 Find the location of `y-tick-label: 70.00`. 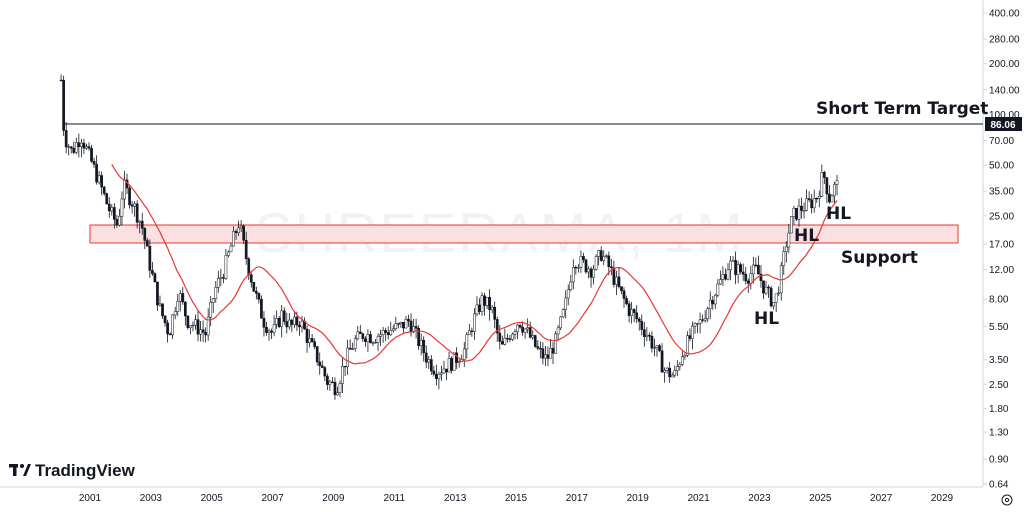

y-tick-label: 70.00 is located at coordinates (1001, 141).